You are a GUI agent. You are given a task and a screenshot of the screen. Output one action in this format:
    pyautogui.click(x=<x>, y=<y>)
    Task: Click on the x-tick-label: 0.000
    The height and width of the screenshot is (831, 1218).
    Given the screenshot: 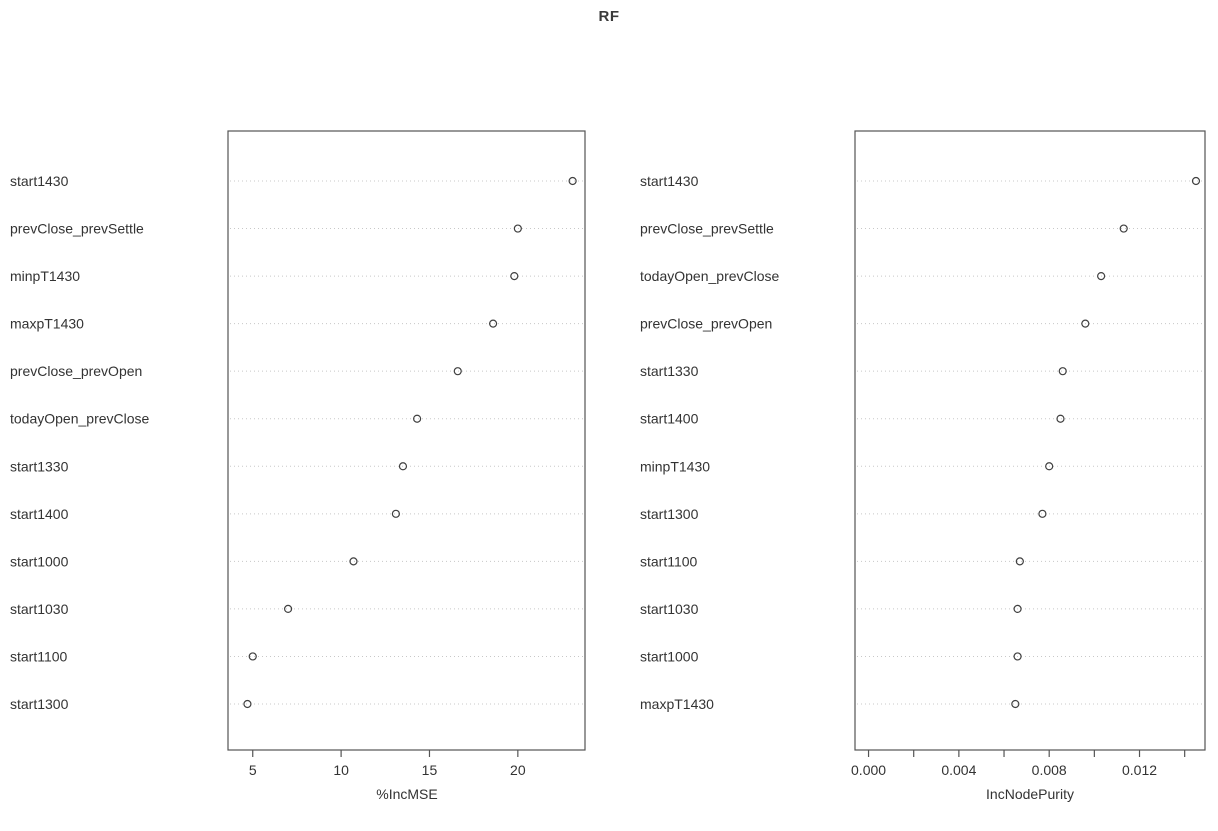 What is the action you would take?
    pyautogui.click(x=868, y=770)
    